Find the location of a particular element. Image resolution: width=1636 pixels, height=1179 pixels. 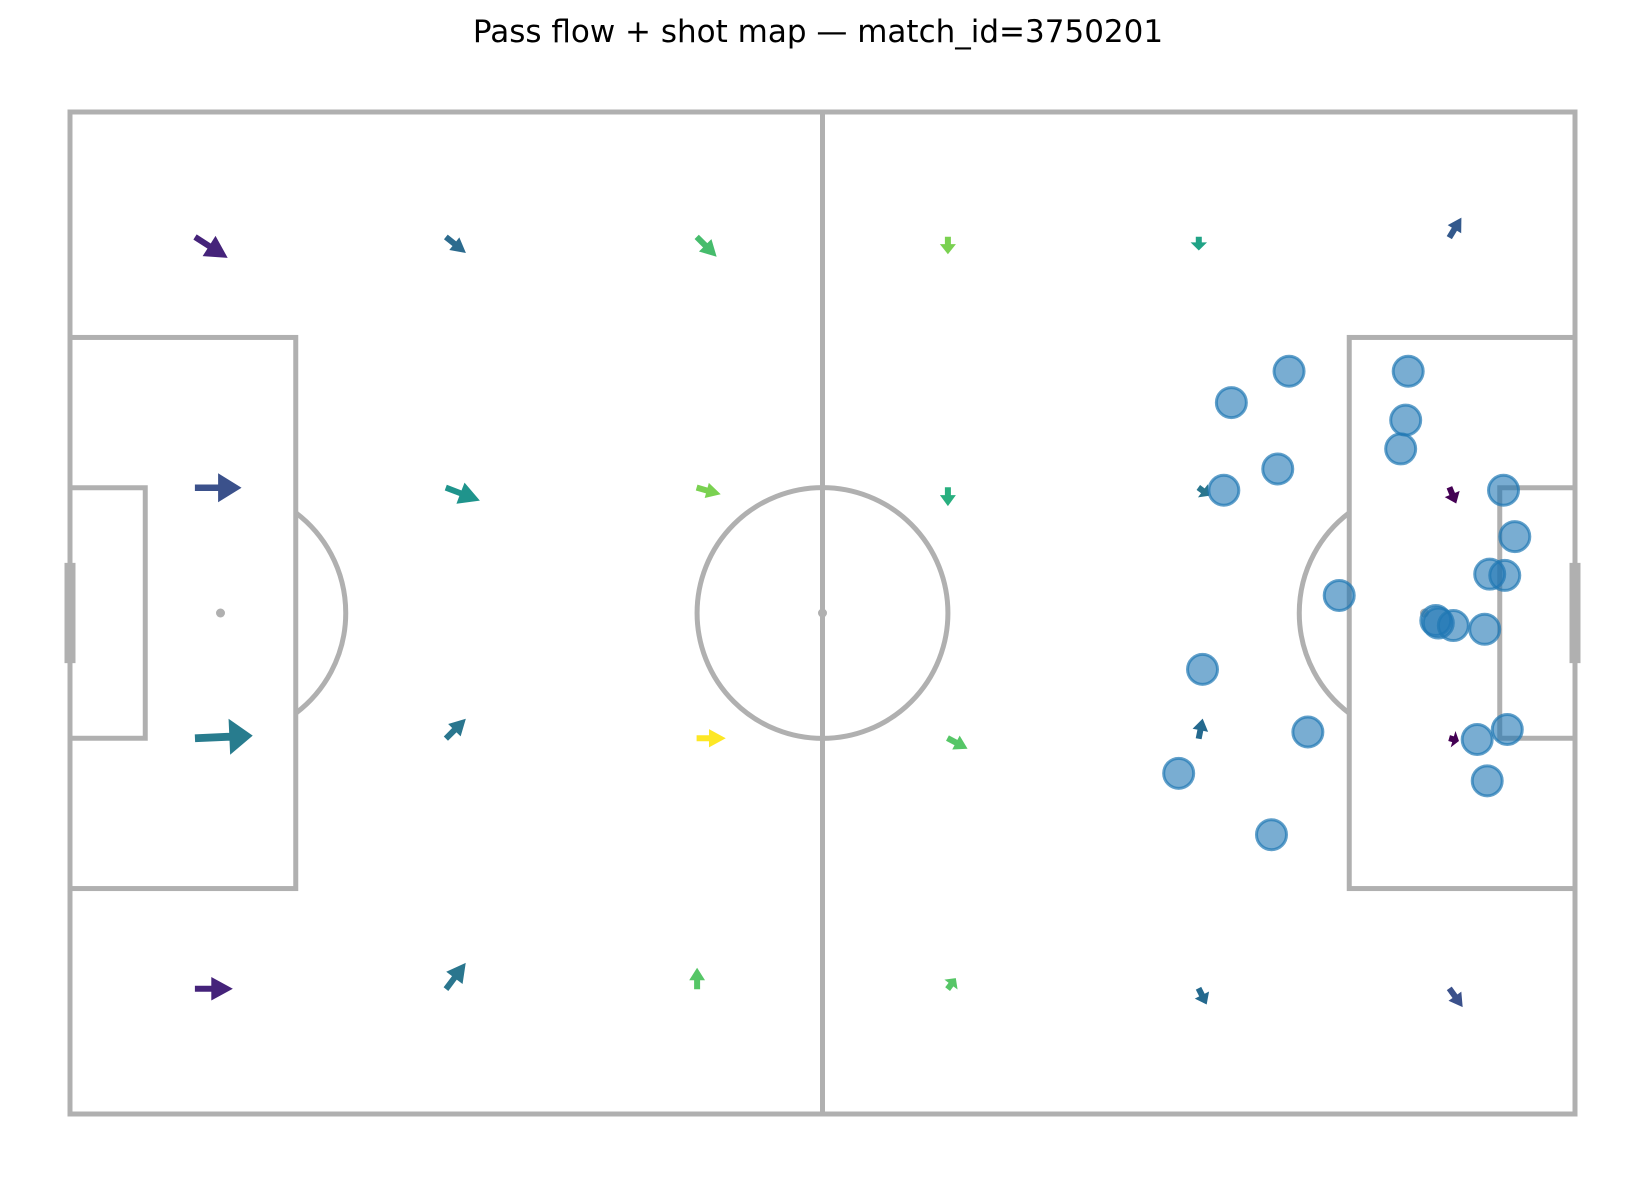

centre-circle is located at coordinates (822, 613).